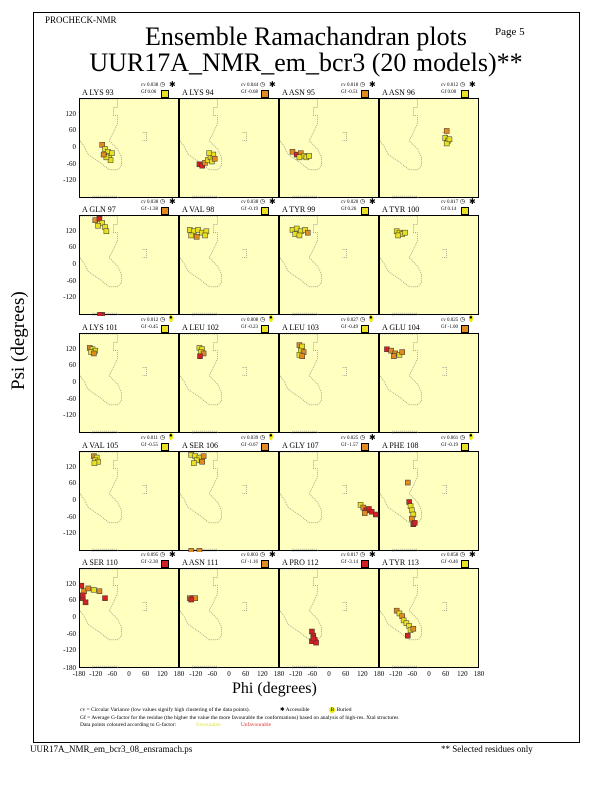  I want to click on residue-label: A LYS 94, so click(198, 92).